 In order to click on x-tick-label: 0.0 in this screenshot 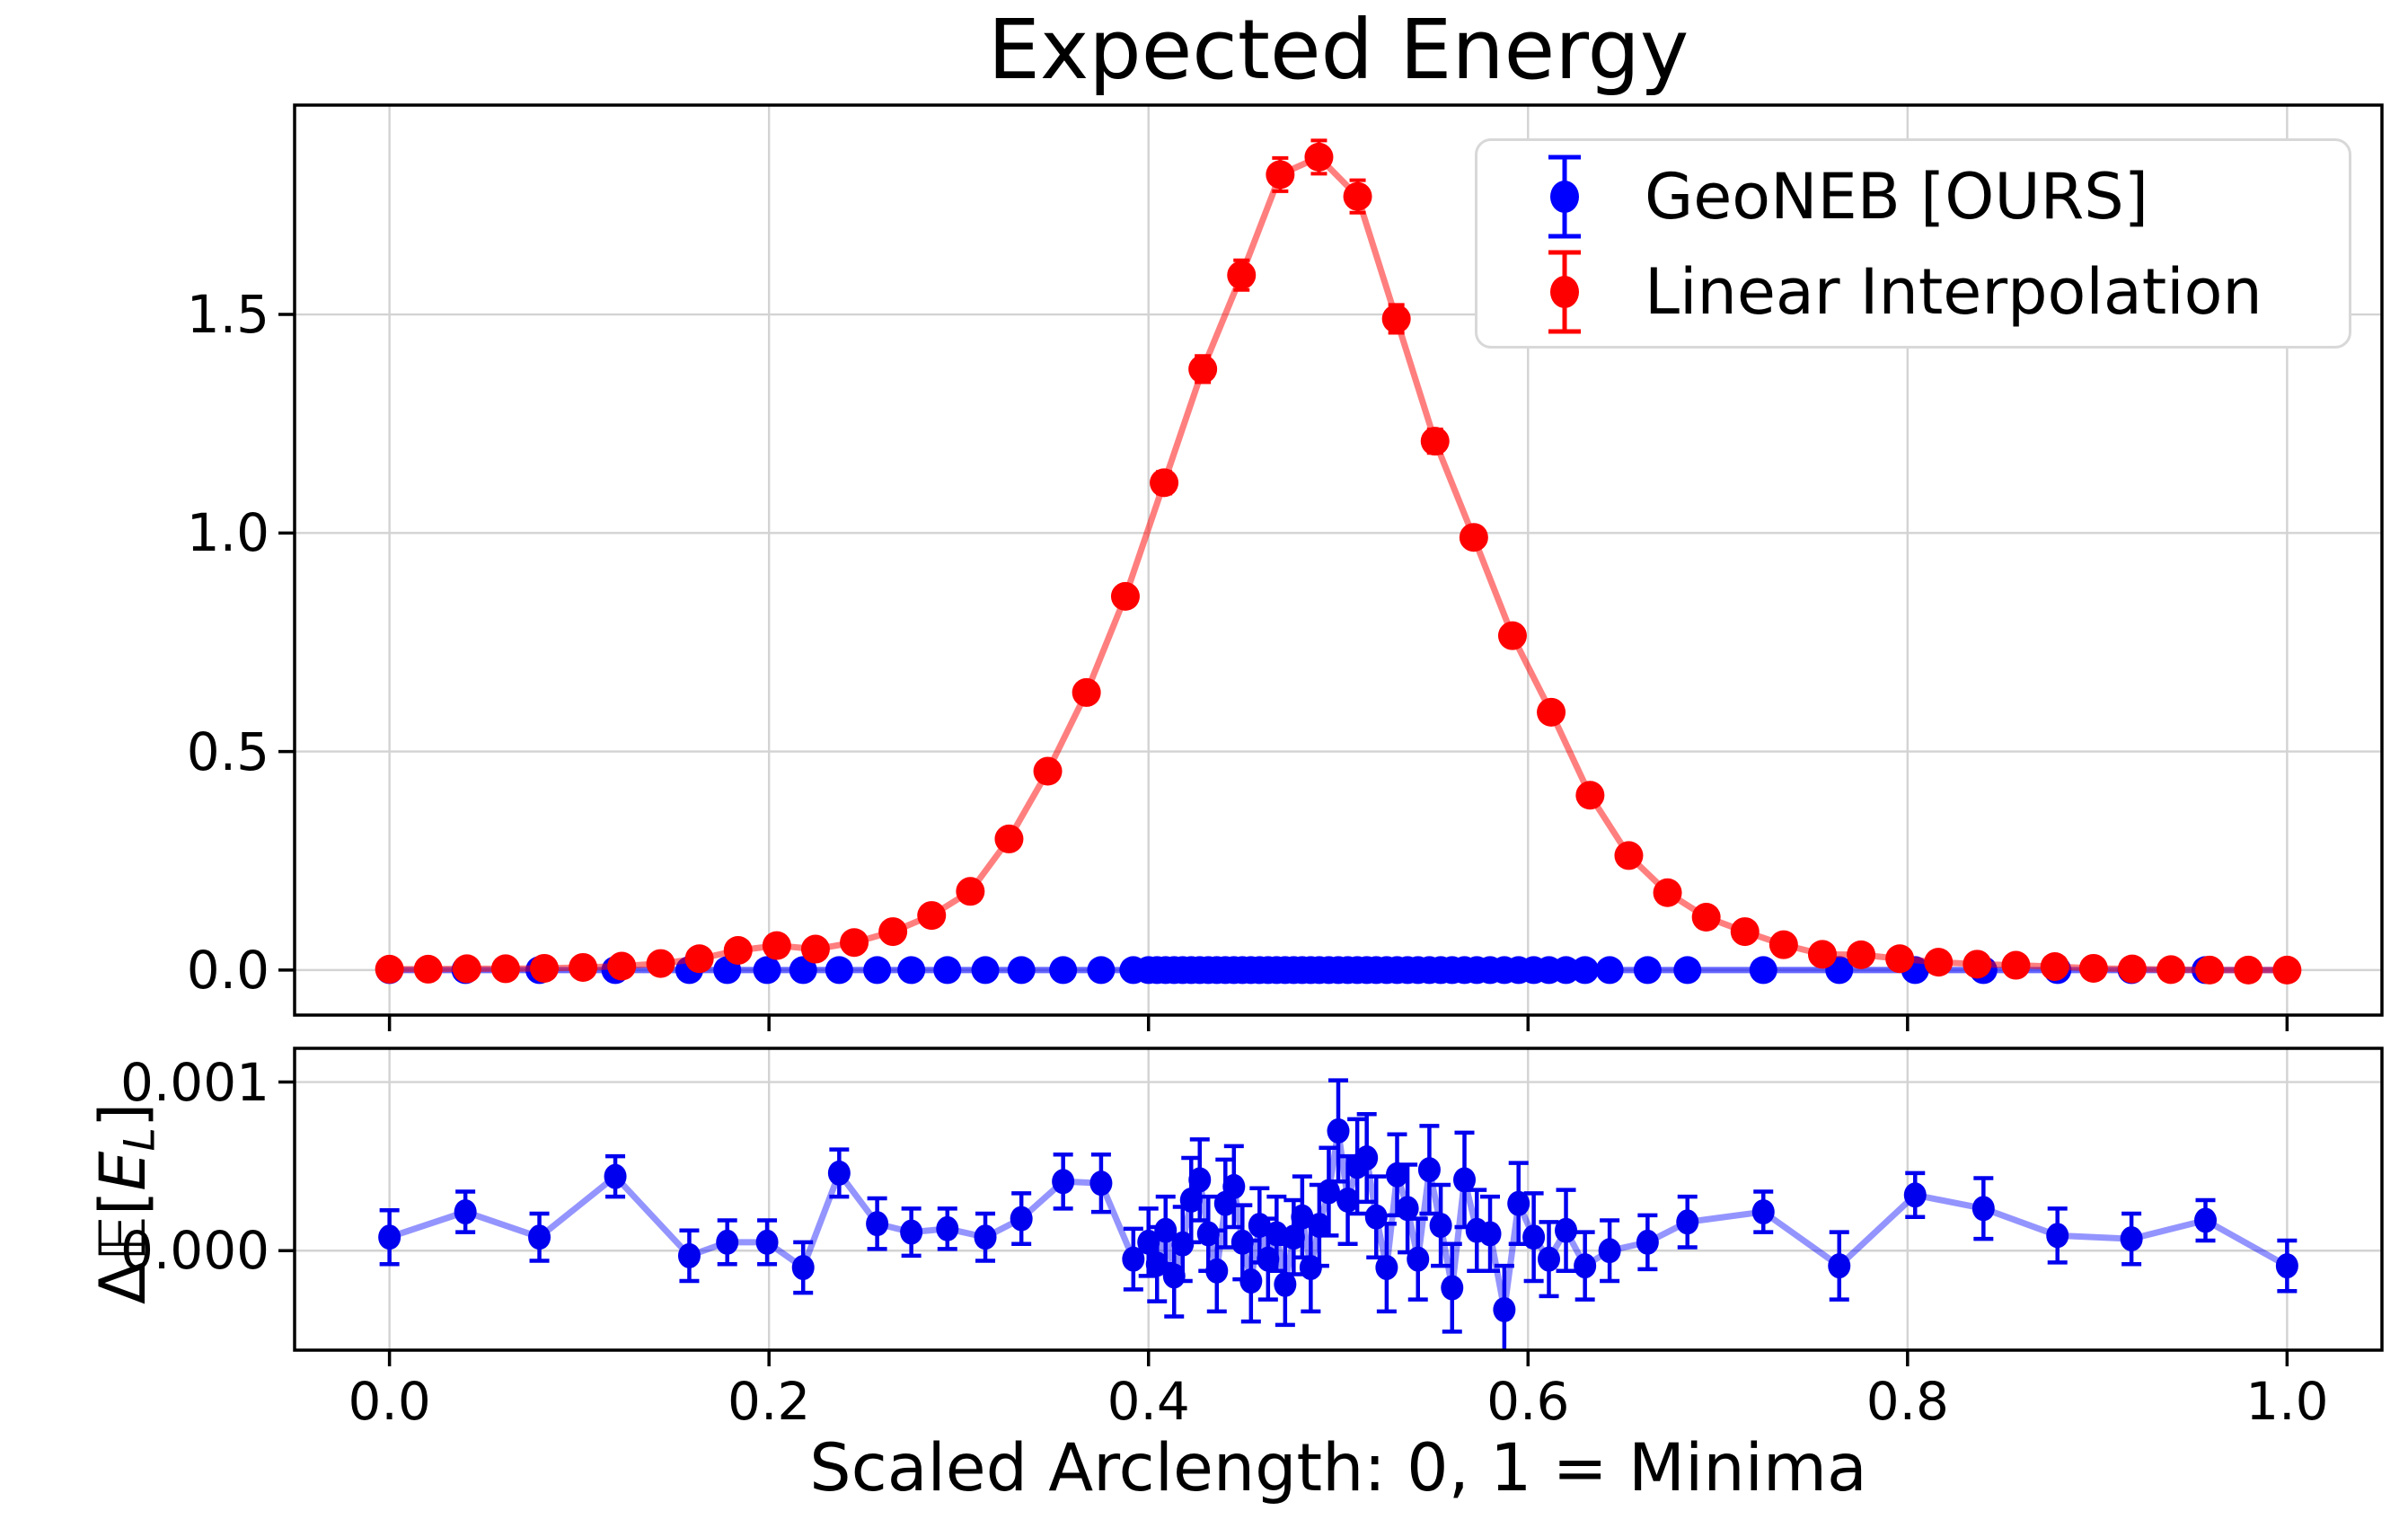, I will do `click(389, 1401)`.